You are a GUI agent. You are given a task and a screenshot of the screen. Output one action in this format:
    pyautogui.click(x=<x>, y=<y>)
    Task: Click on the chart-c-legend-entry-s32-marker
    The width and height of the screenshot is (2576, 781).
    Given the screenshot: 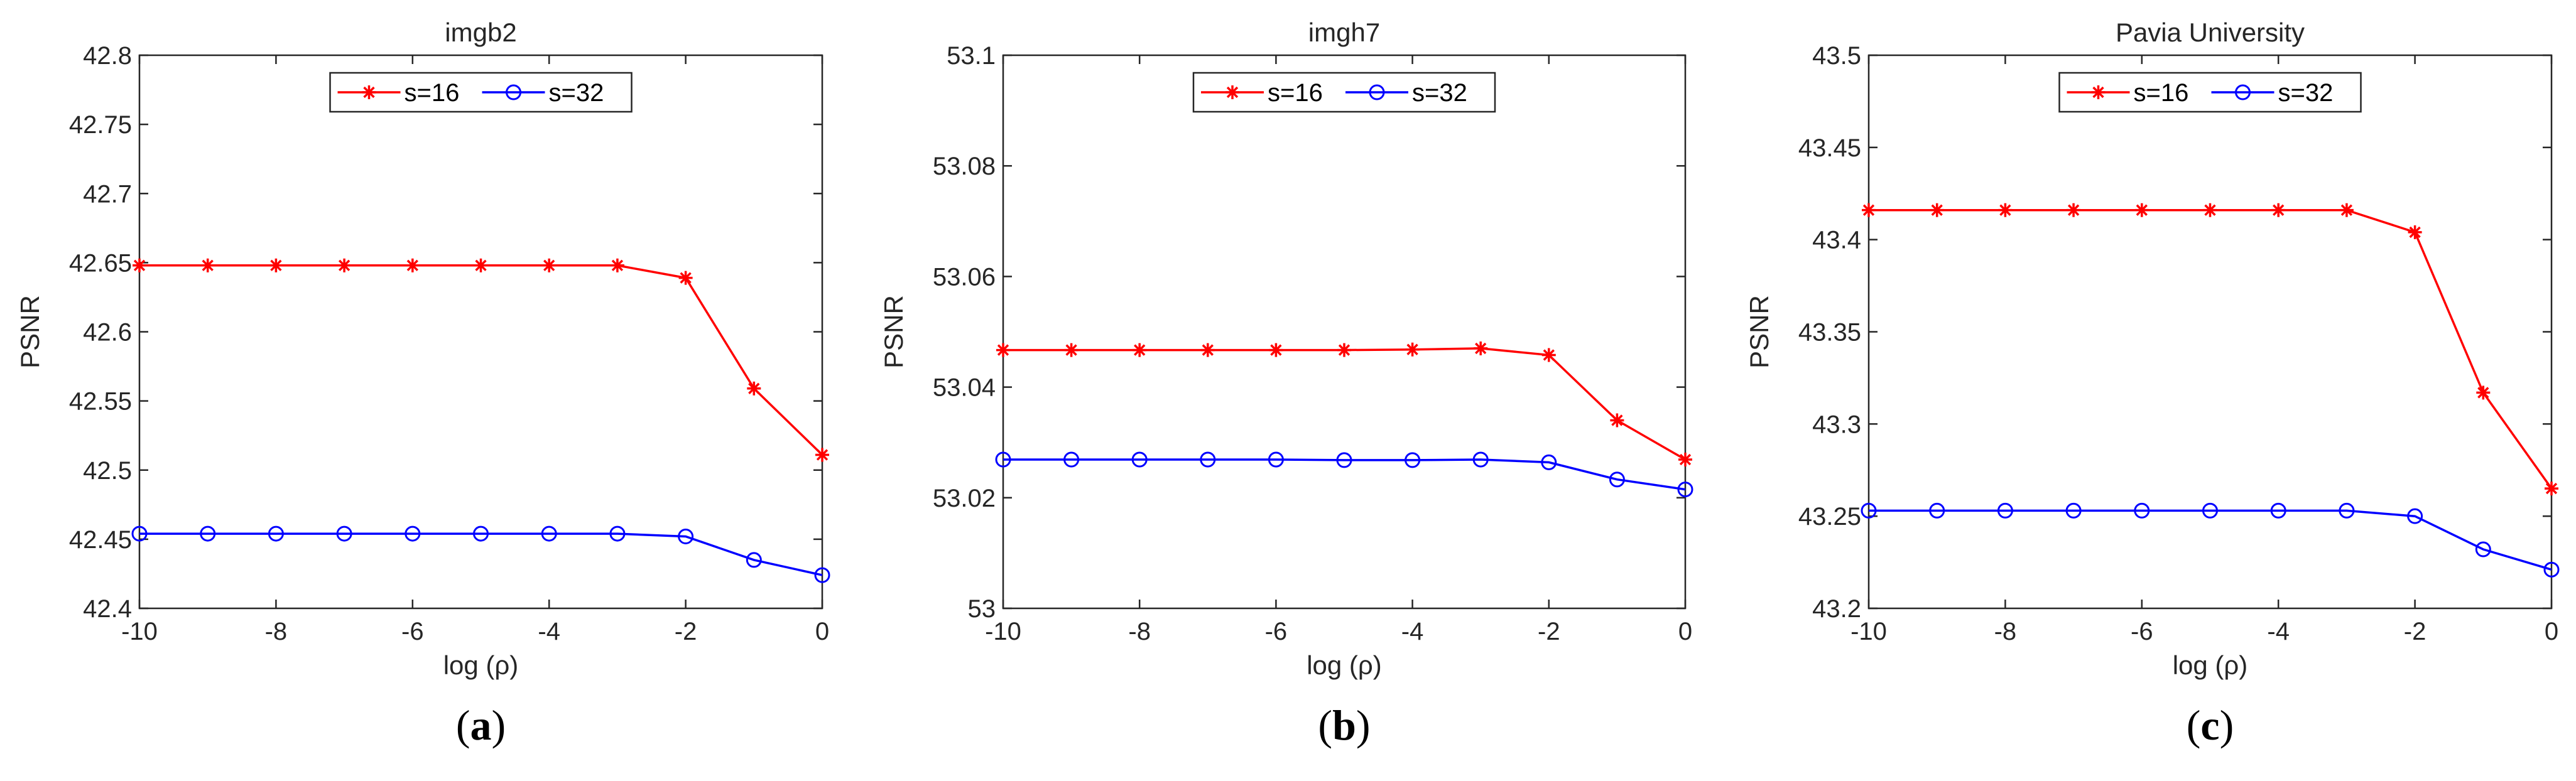 What is the action you would take?
    pyautogui.click(x=2243, y=92)
    